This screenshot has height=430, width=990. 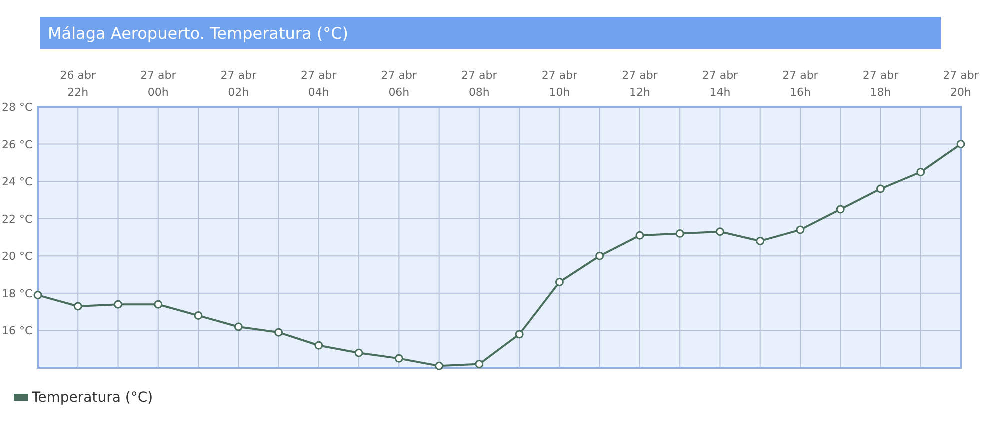 What do you see at coordinates (881, 84) in the screenshot?
I see `x-tick-label: 27 abr 18h` at bounding box center [881, 84].